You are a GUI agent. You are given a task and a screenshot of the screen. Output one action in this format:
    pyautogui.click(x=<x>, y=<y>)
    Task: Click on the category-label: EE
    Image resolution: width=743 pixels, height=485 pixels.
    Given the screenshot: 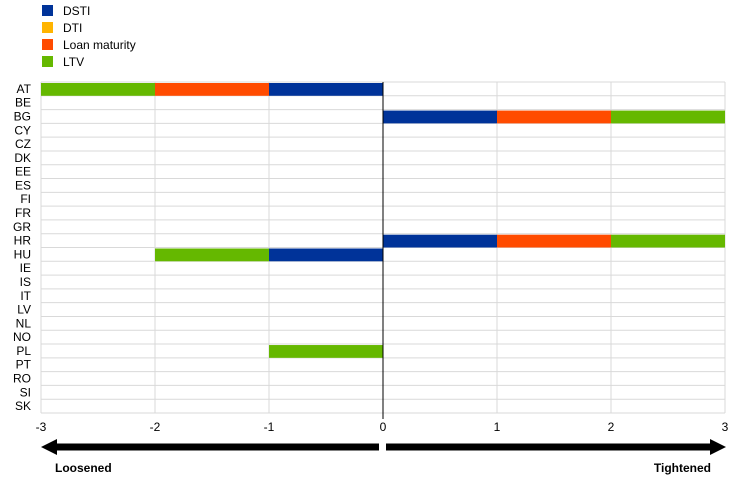 What is the action you would take?
    pyautogui.click(x=23, y=172)
    